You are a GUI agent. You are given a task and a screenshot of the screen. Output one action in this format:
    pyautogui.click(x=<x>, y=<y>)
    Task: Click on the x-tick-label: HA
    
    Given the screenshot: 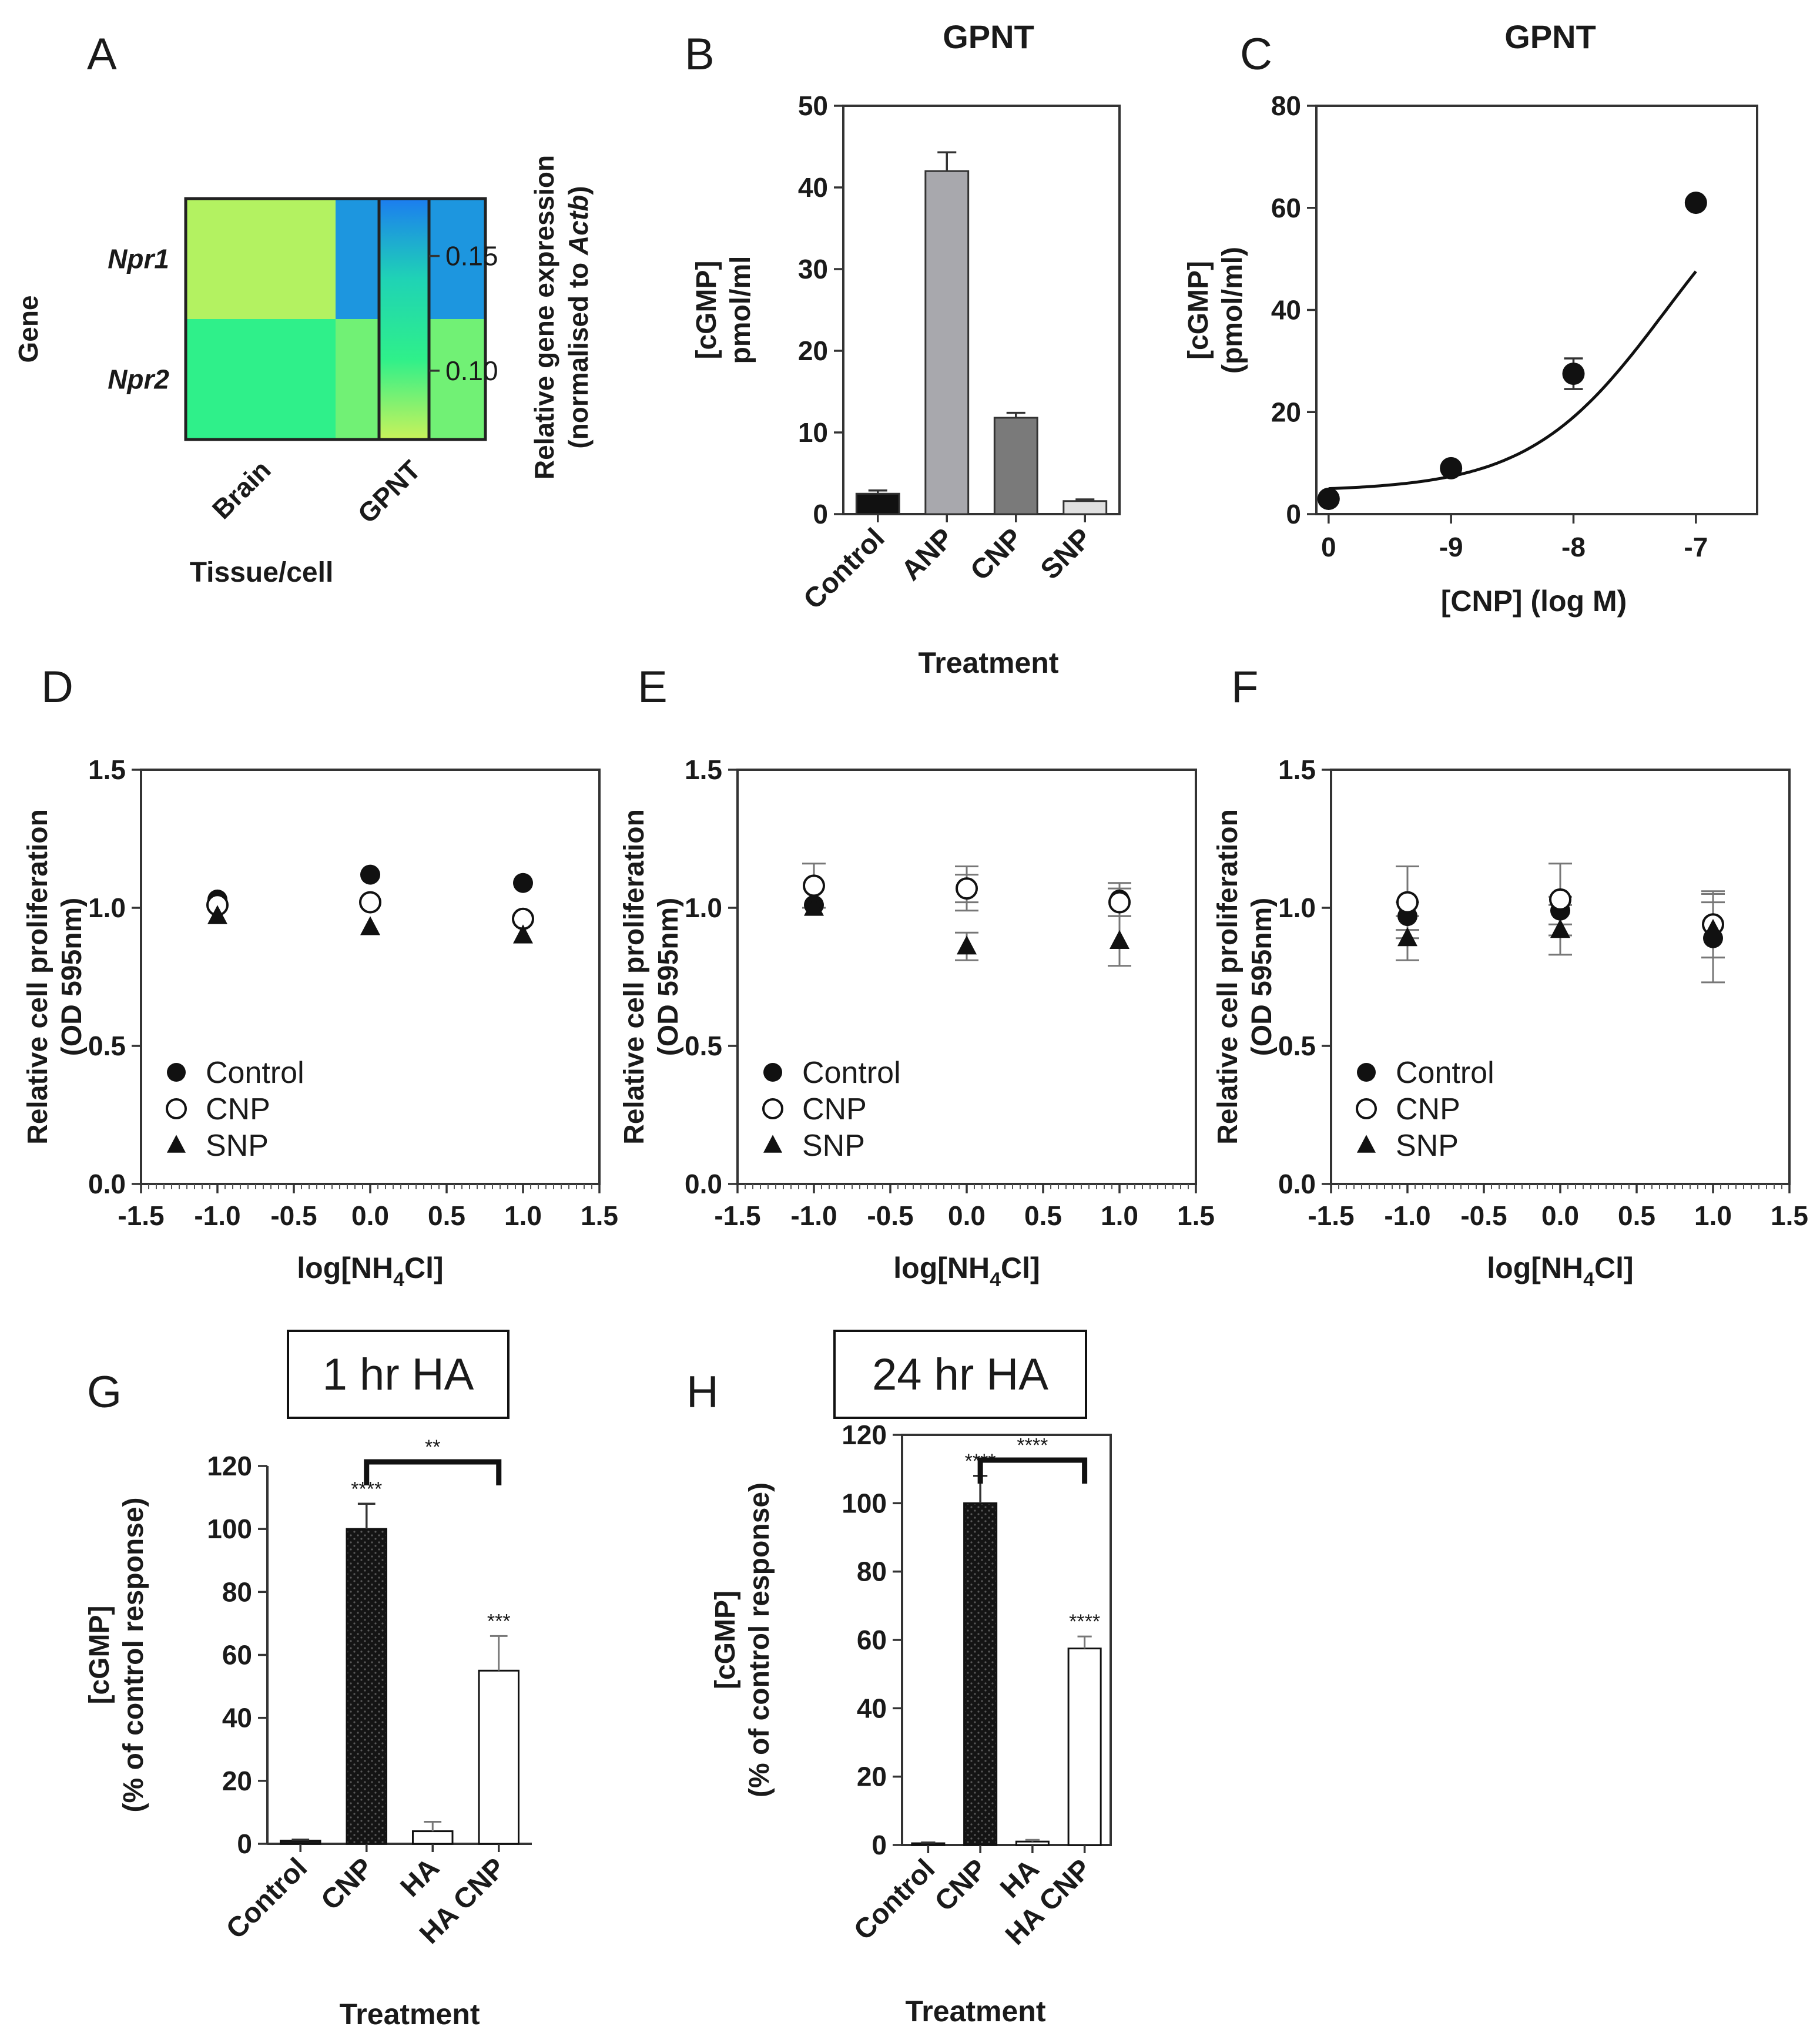 What is the action you would take?
    pyautogui.click(x=420, y=1878)
    